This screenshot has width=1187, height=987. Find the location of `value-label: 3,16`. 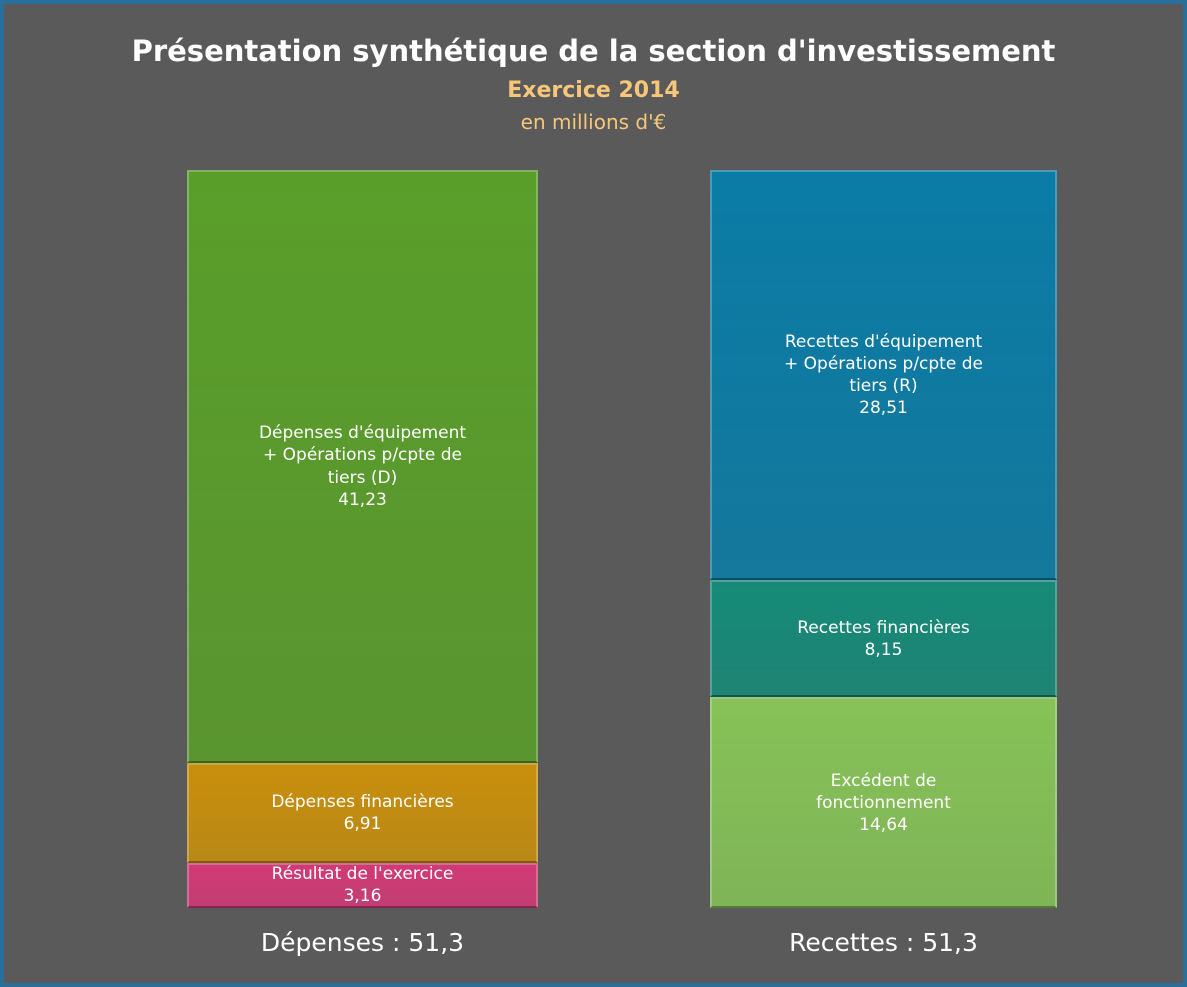

value-label: 3,16 is located at coordinates (362, 896).